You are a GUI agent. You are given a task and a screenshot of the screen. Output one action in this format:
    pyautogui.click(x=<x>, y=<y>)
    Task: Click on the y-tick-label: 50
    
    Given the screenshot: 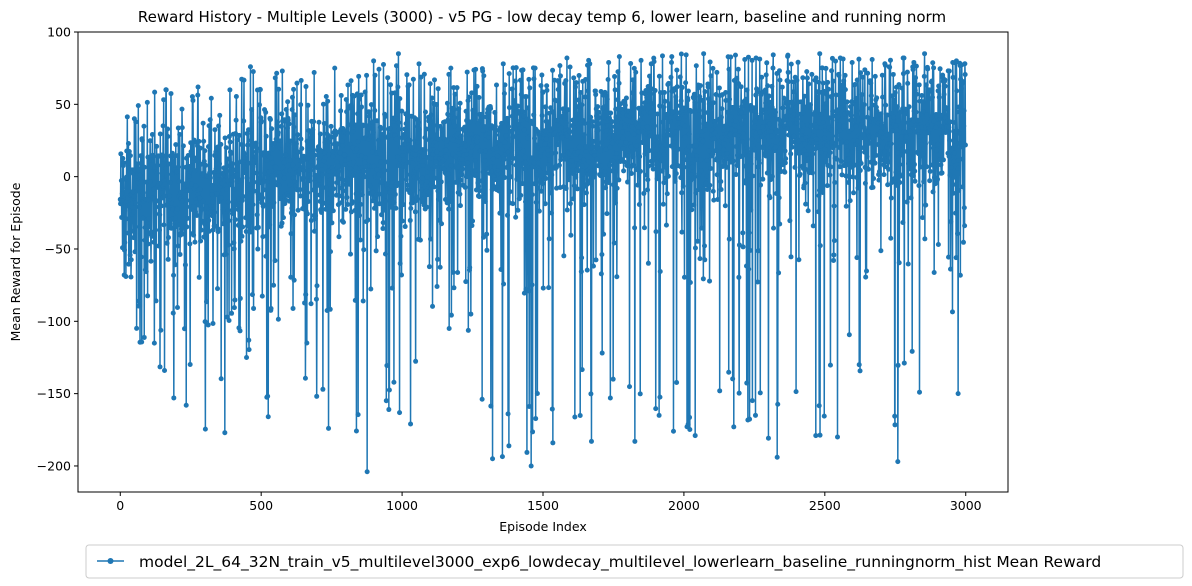 What is the action you would take?
    pyautogui.click(x=63, y=104)
    